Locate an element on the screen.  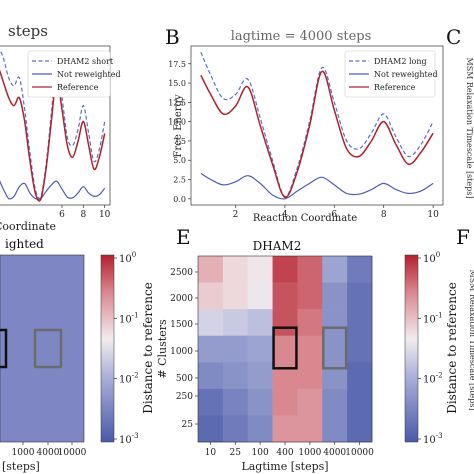
legend-label: DHAM2 short is located at coordinates (85, 61).